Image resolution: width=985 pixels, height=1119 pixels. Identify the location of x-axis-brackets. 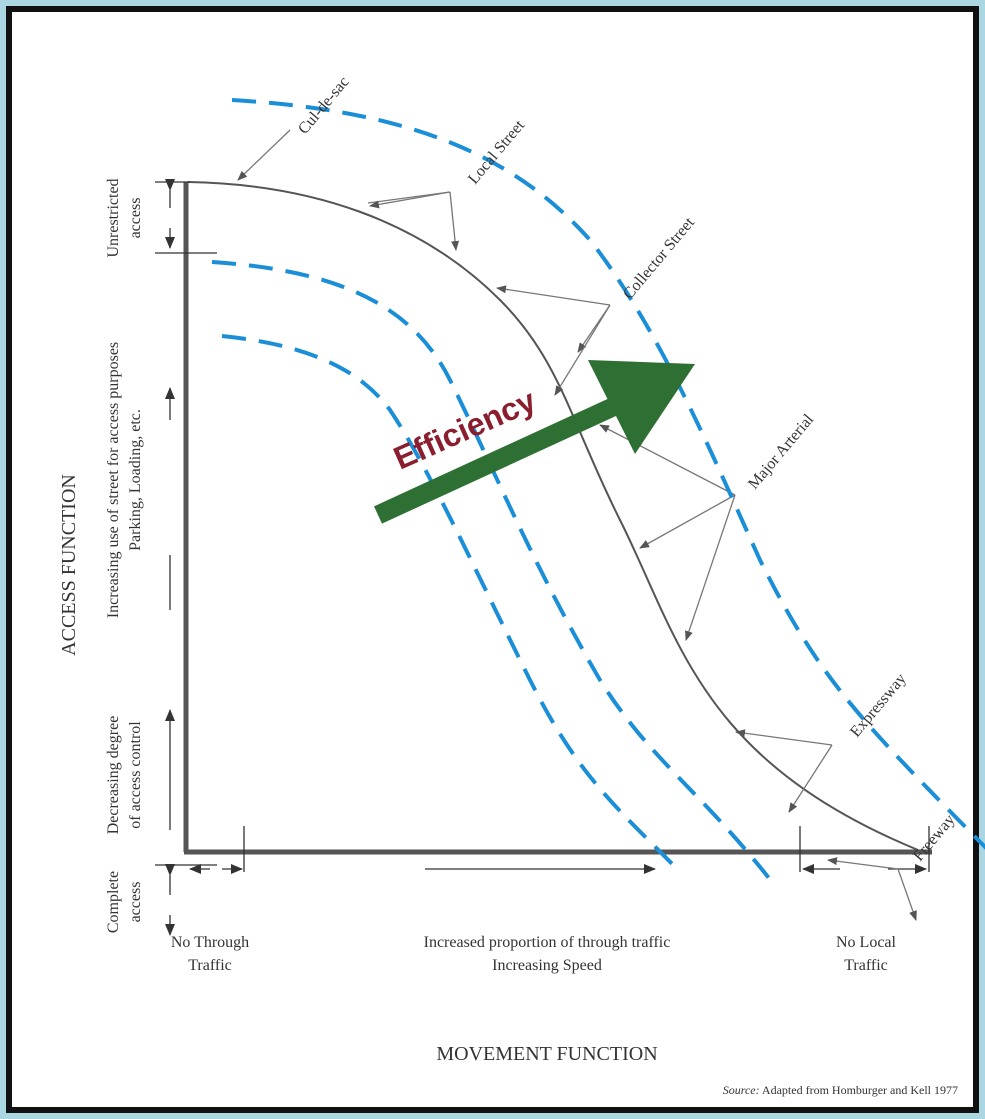
(559, 850).